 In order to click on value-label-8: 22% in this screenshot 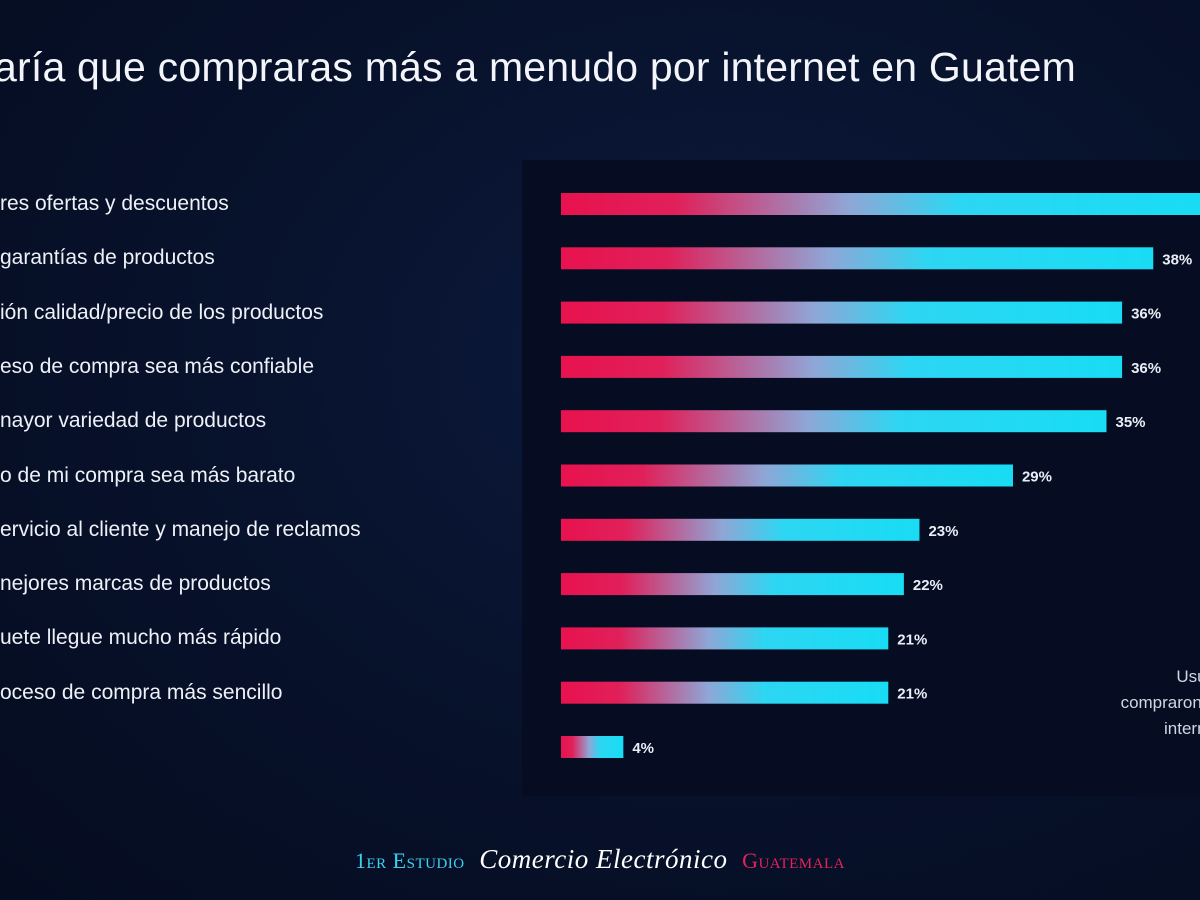, I will do `click(928, 585)`.